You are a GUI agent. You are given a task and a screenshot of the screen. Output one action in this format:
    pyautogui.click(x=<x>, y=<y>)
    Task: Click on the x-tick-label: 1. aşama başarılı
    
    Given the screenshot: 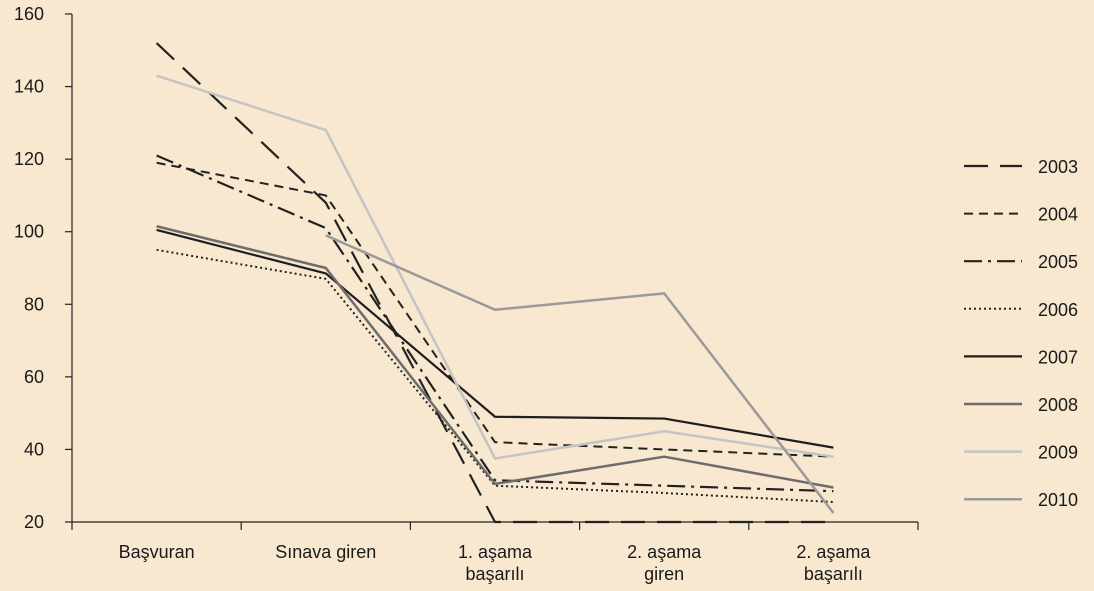 What is the action you would take?
    pyautogui.click(x=495, y=563)
    